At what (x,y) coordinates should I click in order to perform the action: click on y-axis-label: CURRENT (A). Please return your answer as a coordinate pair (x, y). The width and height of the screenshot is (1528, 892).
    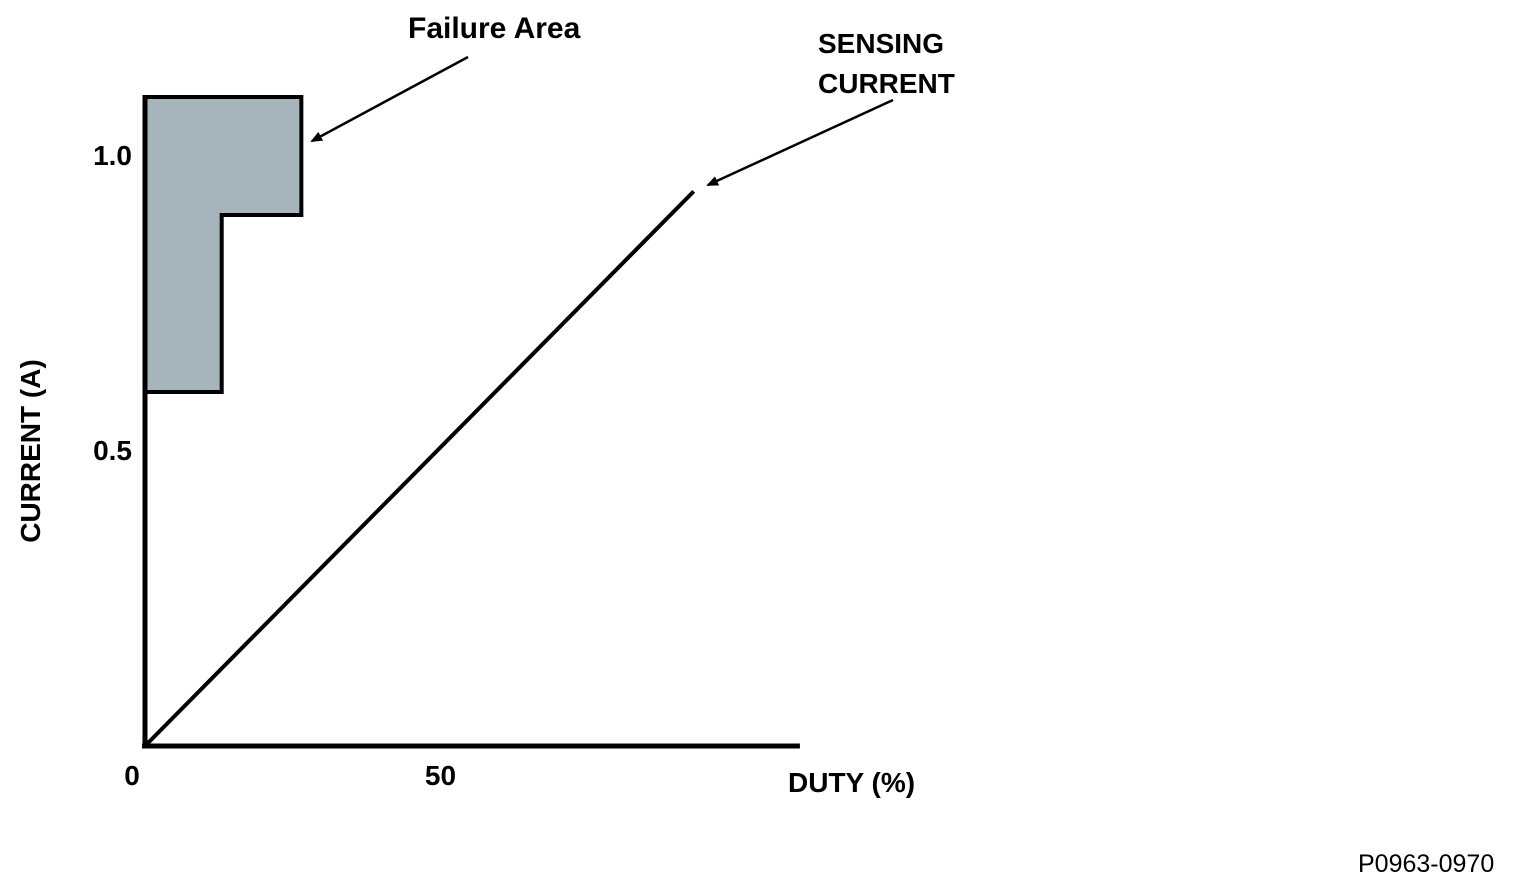
    Looking at the image, I should click on (30, 451).